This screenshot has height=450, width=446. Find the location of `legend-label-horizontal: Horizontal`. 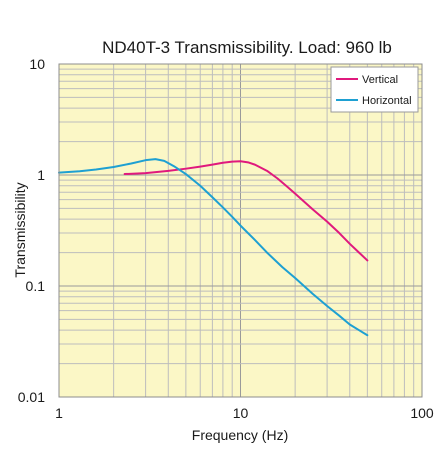

legend-label-horizontal: Horizontal is located at coordinates (387, 101).